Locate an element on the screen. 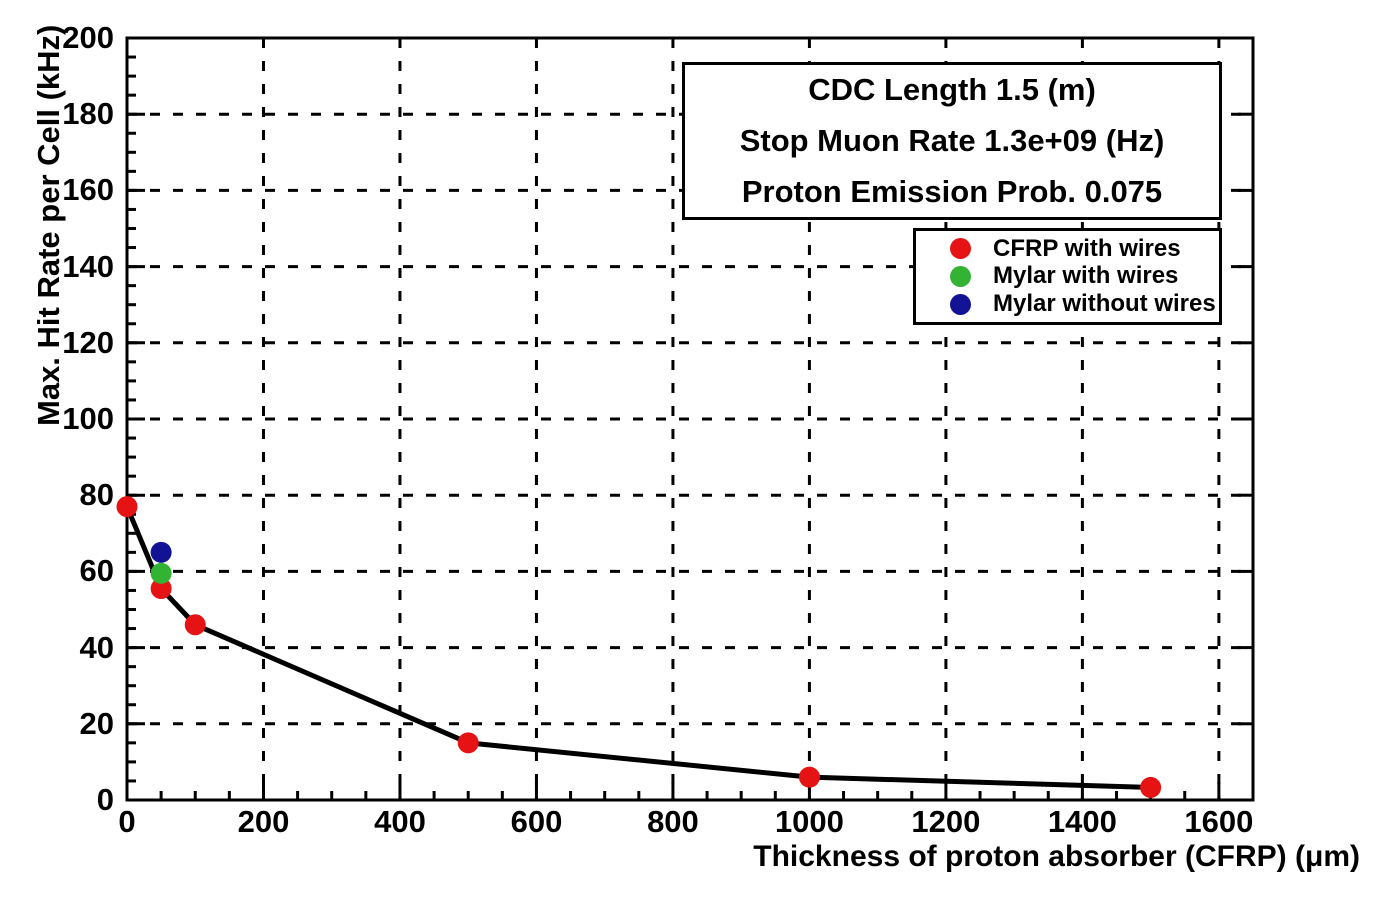  legend-label: CFRP with wires is located at coordinates (1087, 248).